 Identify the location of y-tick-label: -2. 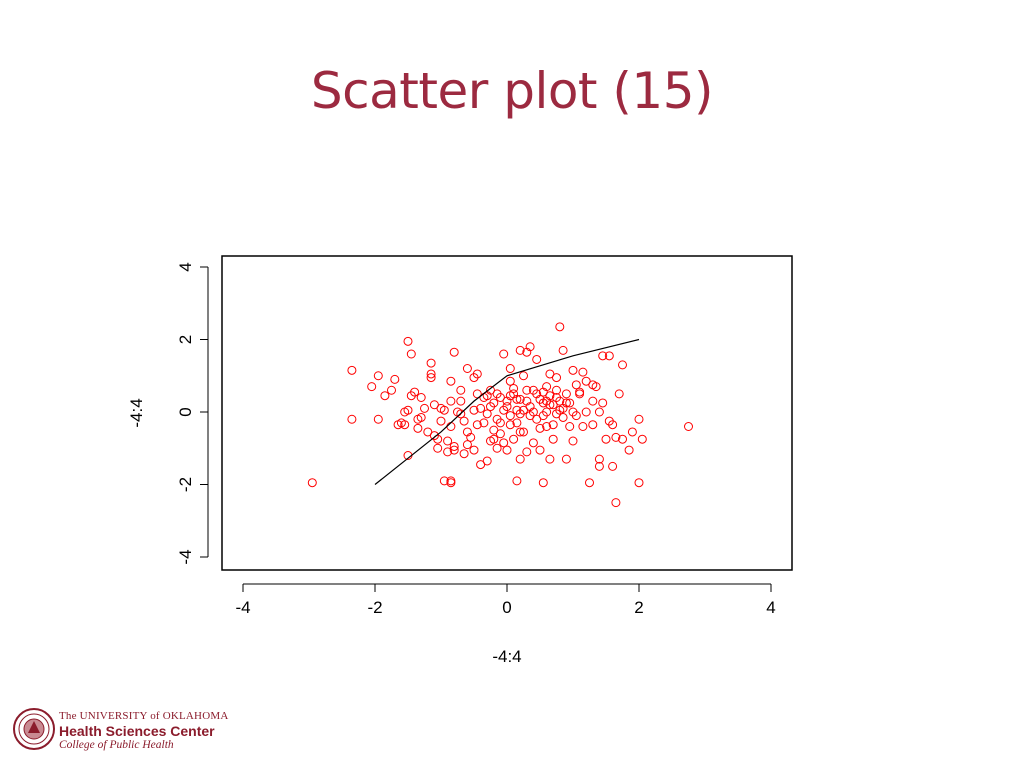
(185, 484).